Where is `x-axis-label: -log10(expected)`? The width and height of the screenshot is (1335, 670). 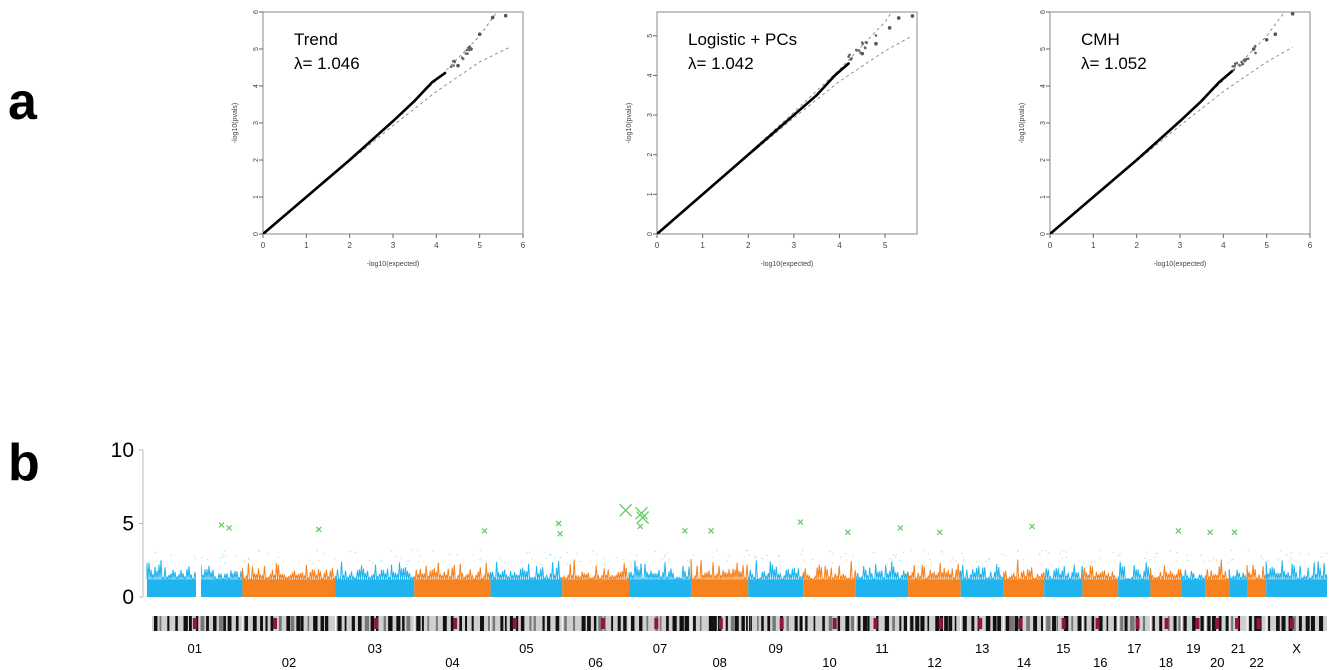
x-axis-label: -log10(expected) is located at coordinates (787, 264).